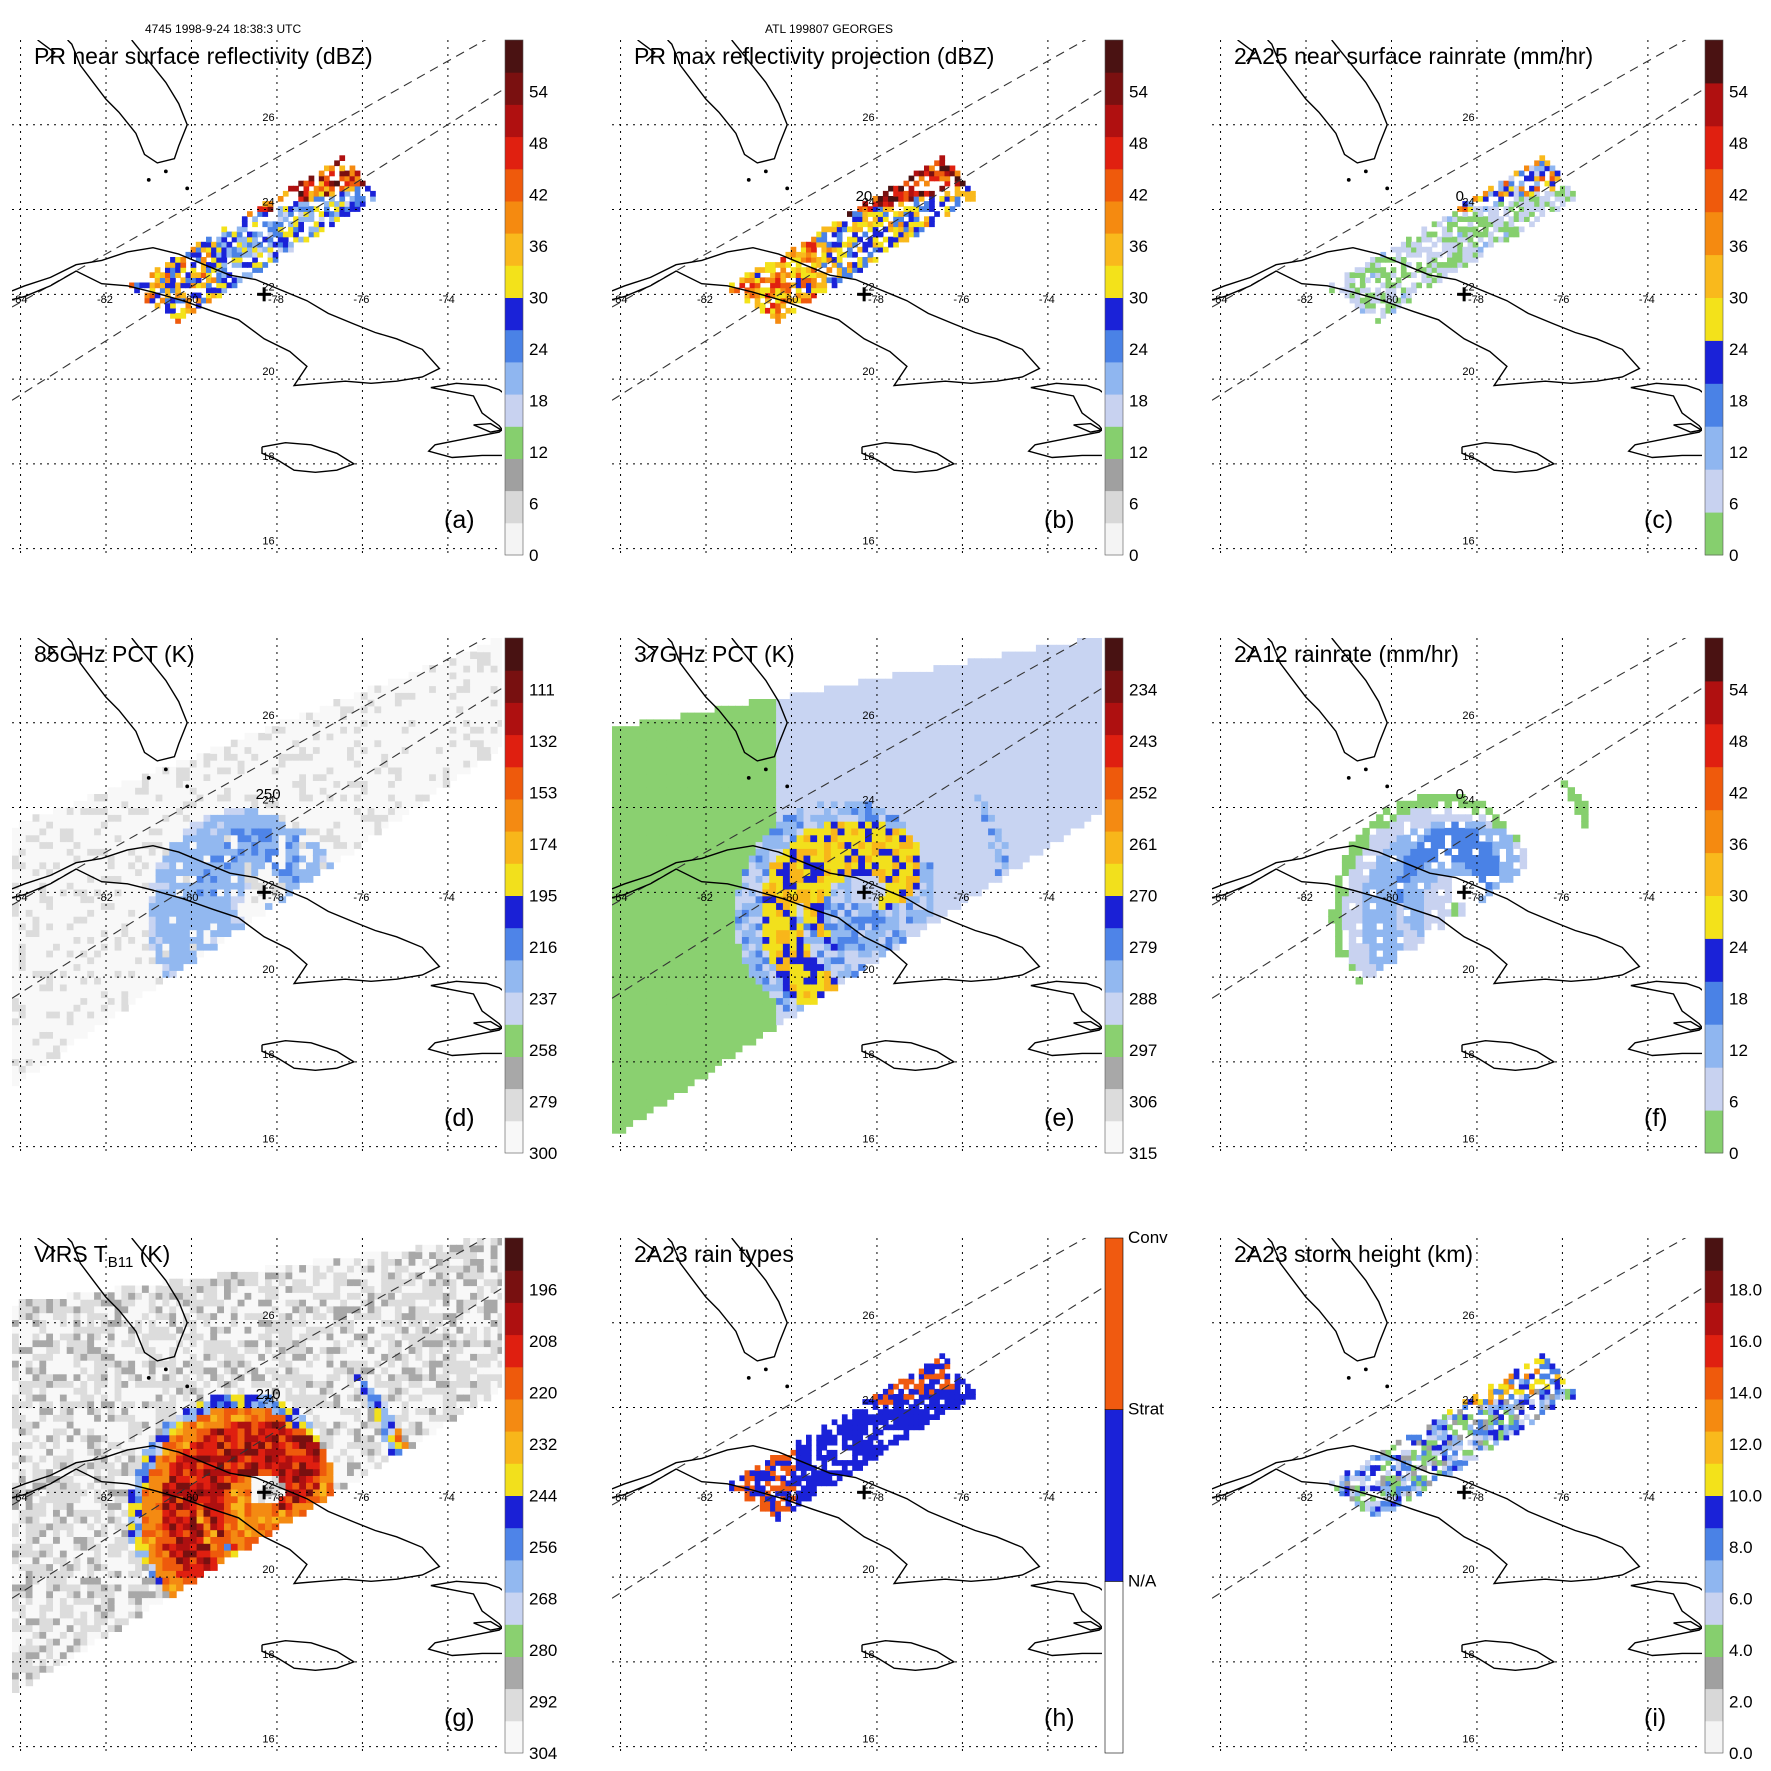 The height and width of the screenshot is (1771, 1771). What do you see at coordinates (1138, 246) in the screenshot?
I see `colorbar-tick-label: 36` at bounding box center [1138, 246].